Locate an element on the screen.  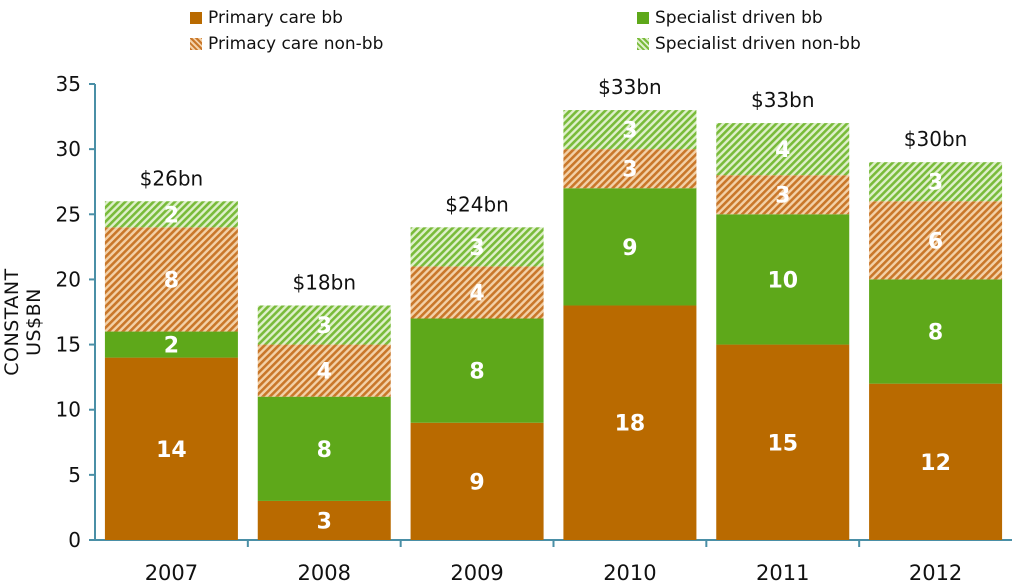
legend-swatch-specialist-driven-bb is located at coordinates (643, 18).